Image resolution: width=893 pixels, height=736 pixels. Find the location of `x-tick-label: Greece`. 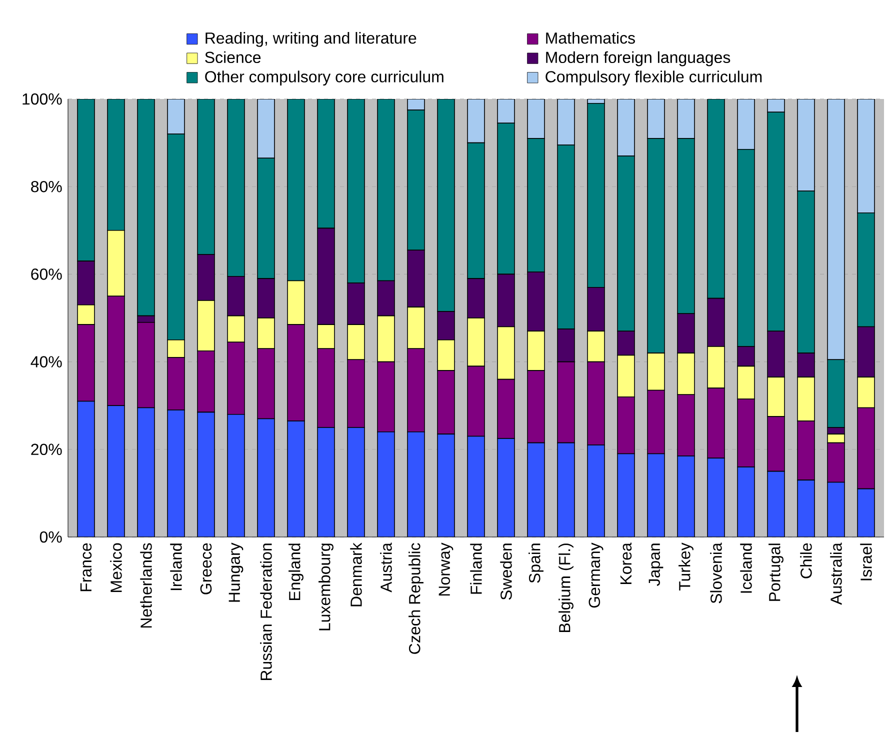

x-tick-label: Greece is located at coordinates (206, 568).